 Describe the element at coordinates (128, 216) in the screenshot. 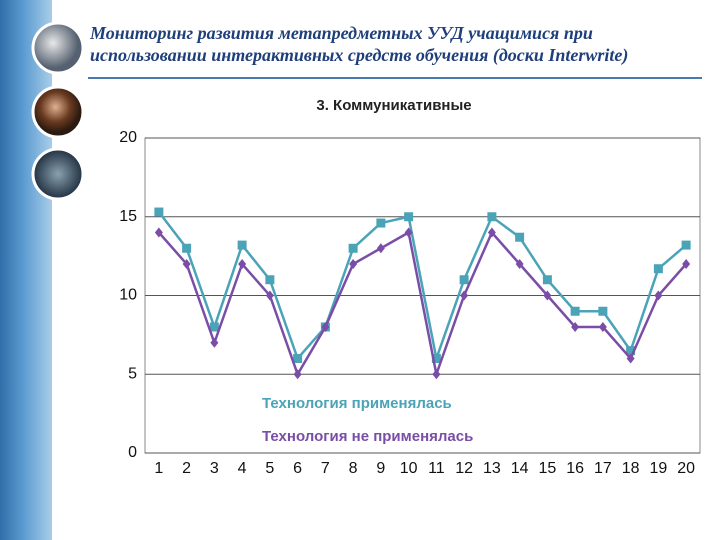

I see `y-tick-label: 15` at that location.